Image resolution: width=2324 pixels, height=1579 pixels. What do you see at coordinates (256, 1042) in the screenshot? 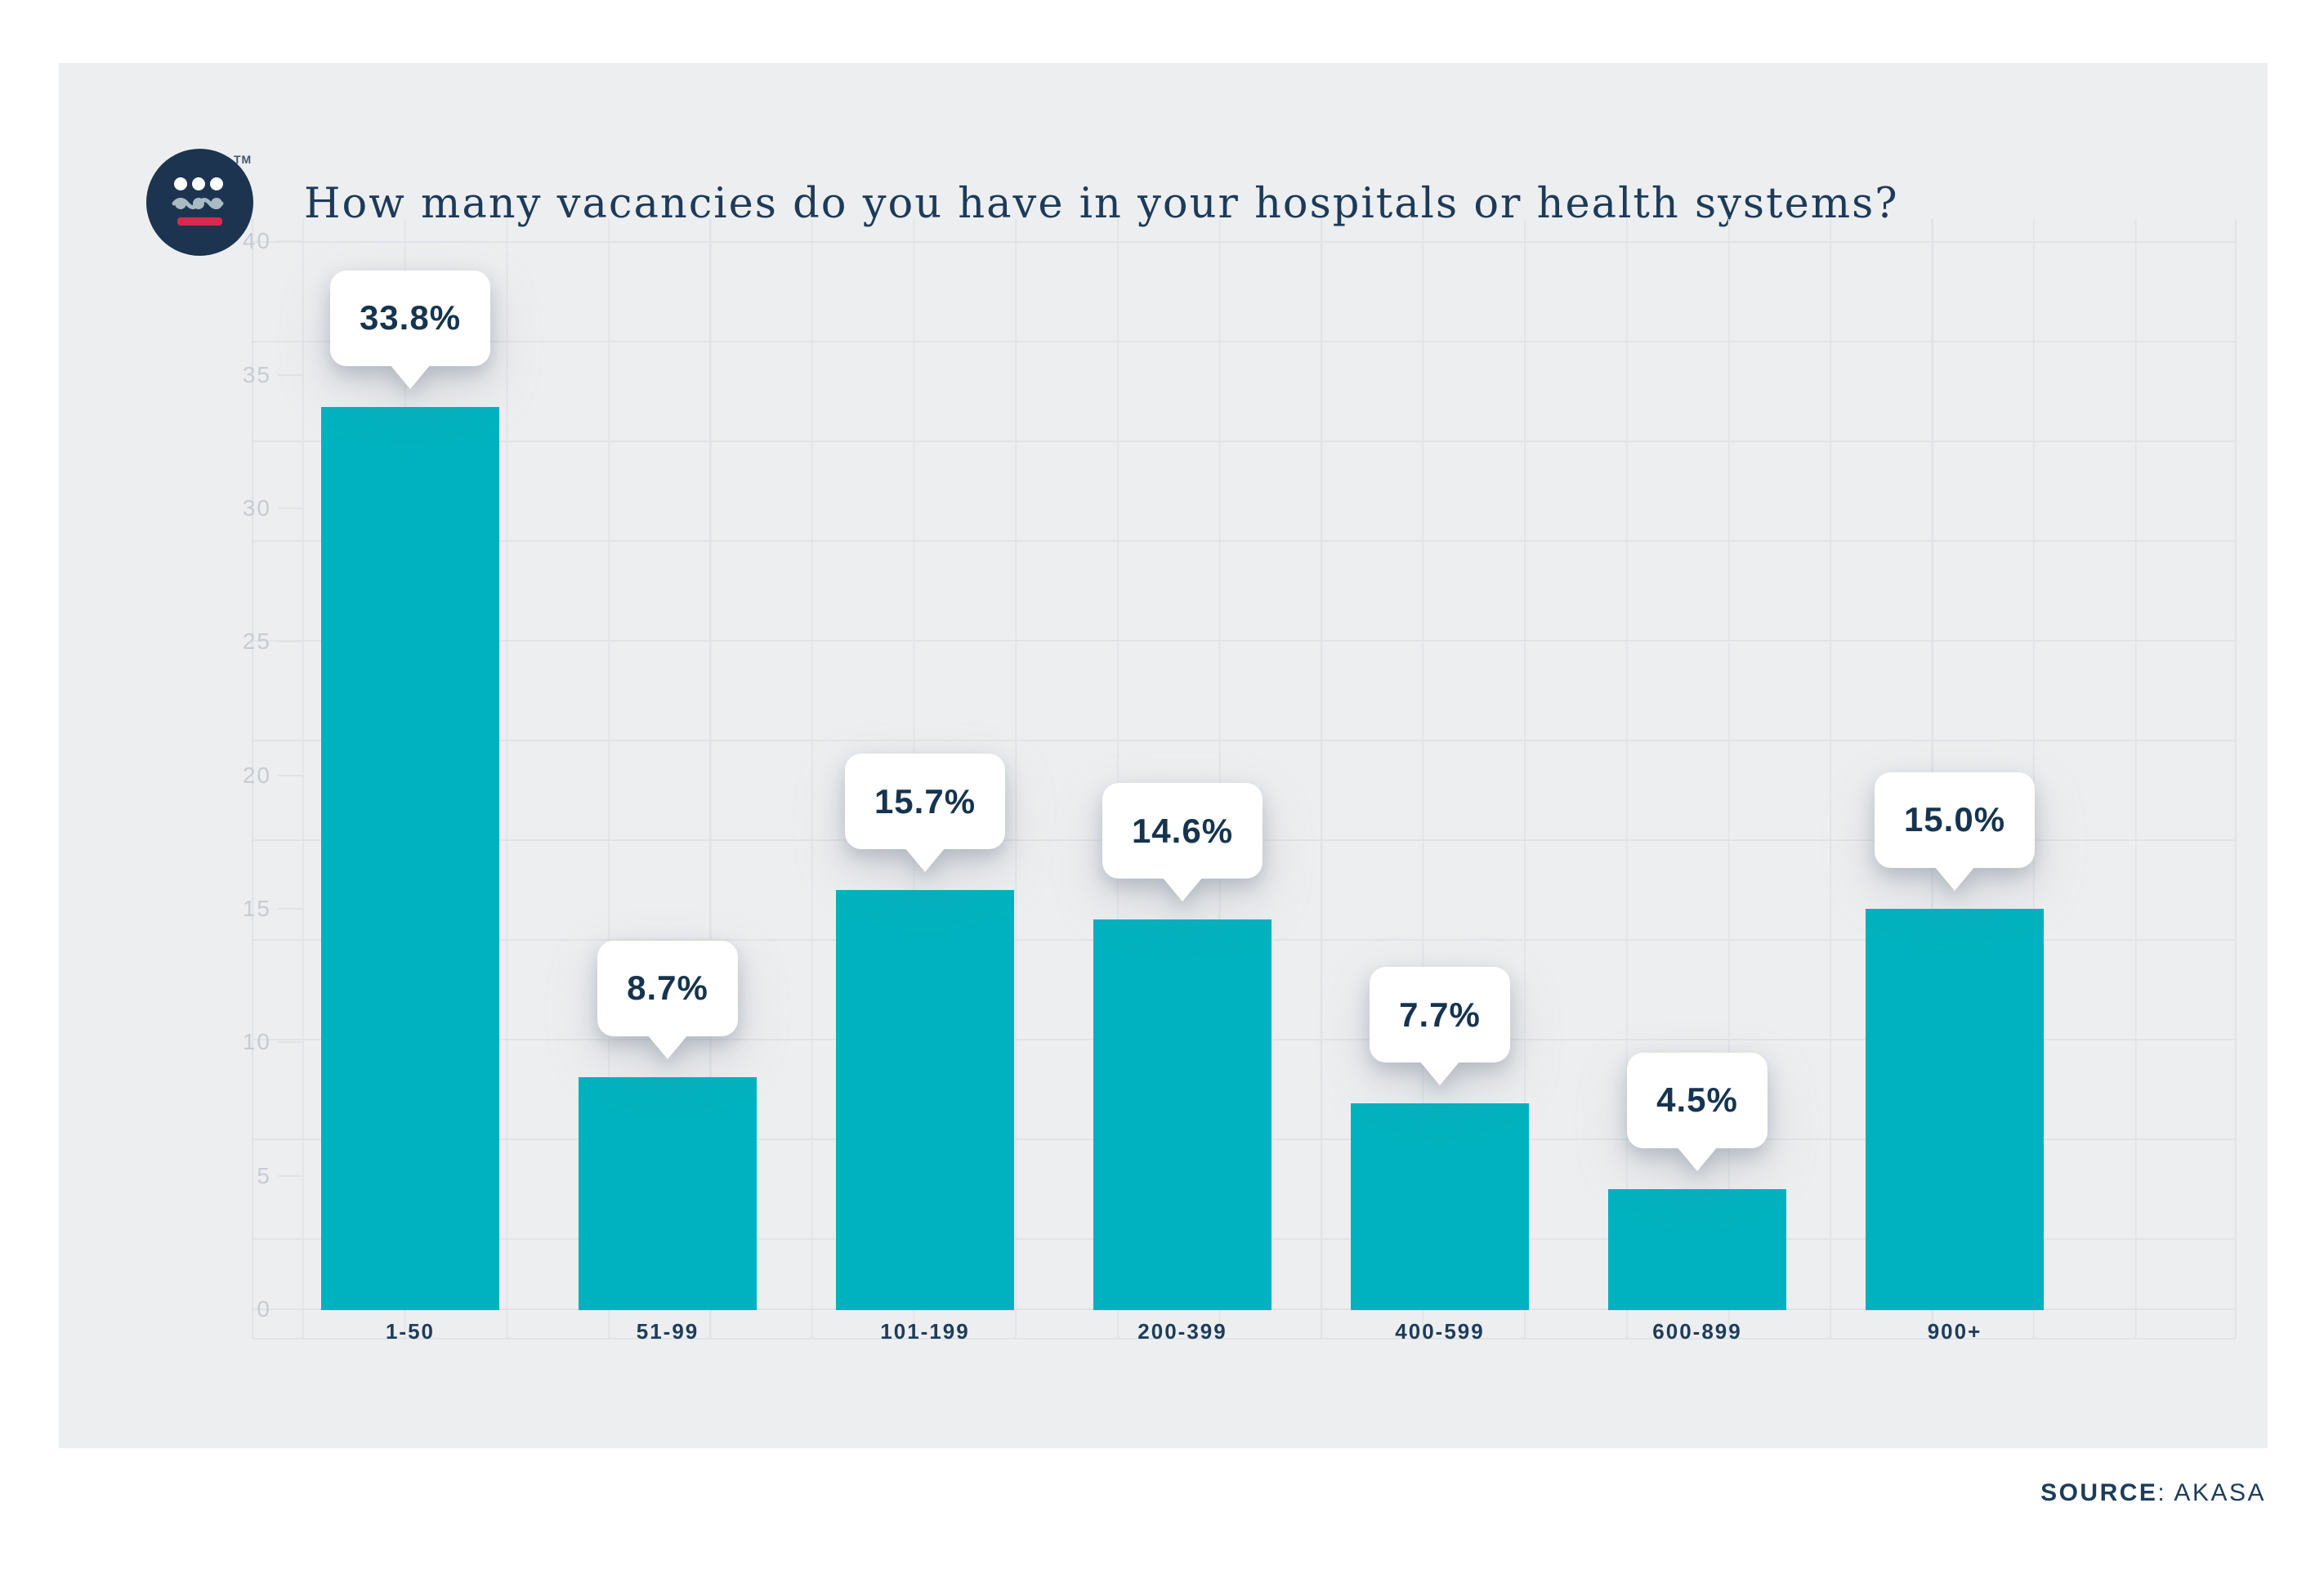
I see `y-axis-label: 10` at bounding box center [256, 1042].